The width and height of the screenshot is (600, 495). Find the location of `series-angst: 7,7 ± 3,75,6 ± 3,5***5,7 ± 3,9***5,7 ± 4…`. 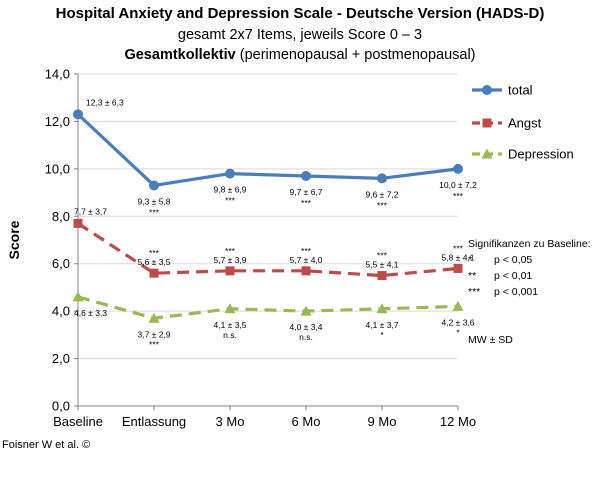

series-angst: 7,7 ± 3,75,6 ± 3,5***5,7 ± 3,9***5,7 ± 4… is located at coordinates (274, 243).